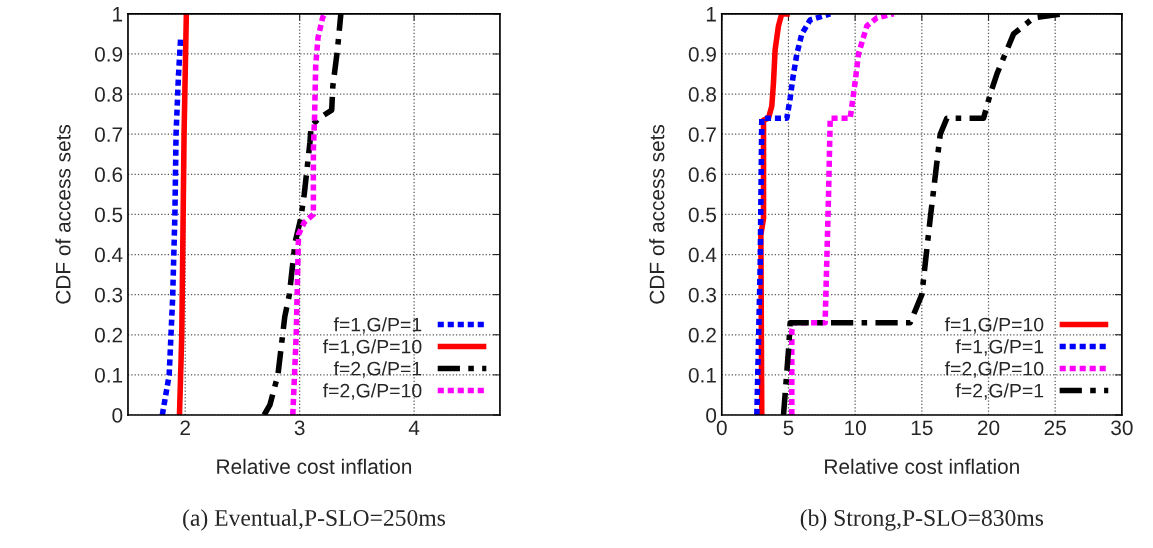 Image resolution: width=1153 pixels, height=548 pixels. What do you see at coordinates (988, 428) in the screenshot?
I see `x-tick-label: 20` at bounding box center [988, 428].